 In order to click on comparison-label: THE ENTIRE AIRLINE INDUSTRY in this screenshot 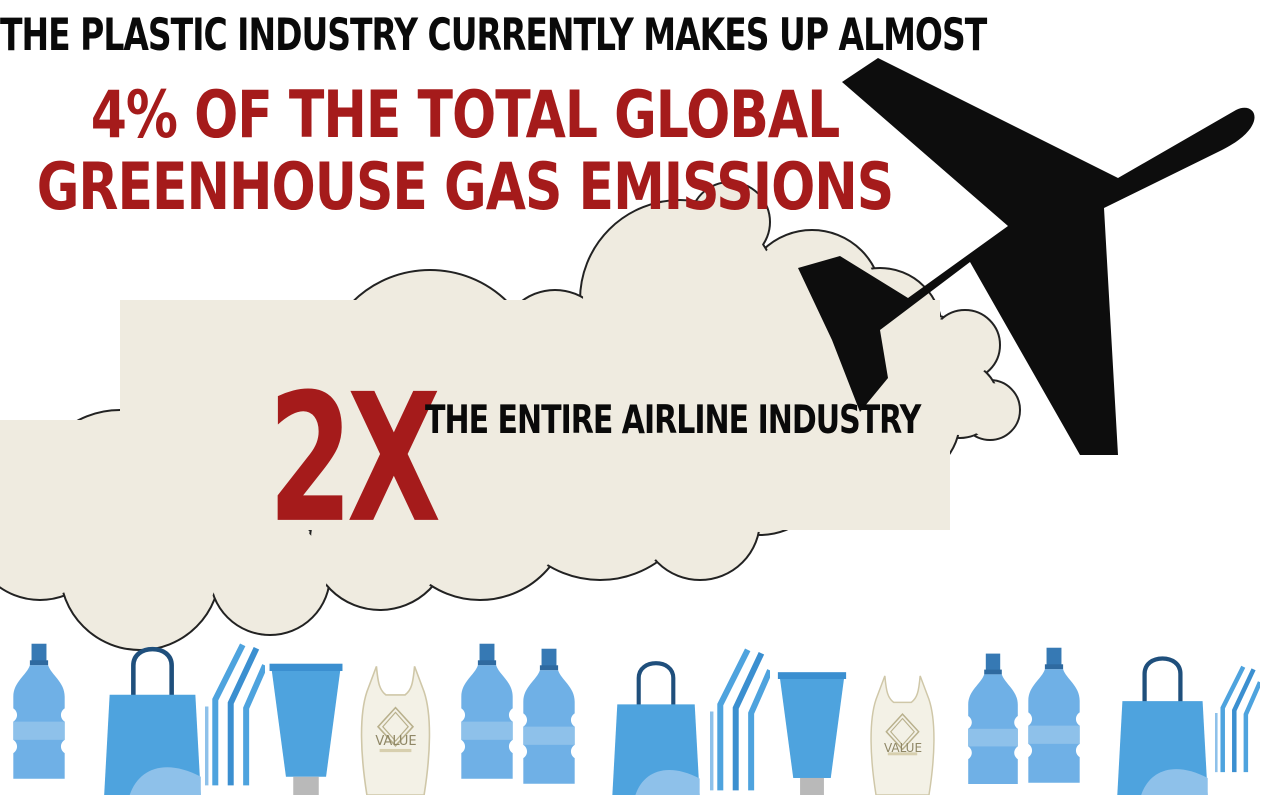, I will do `click(673, 421)`.